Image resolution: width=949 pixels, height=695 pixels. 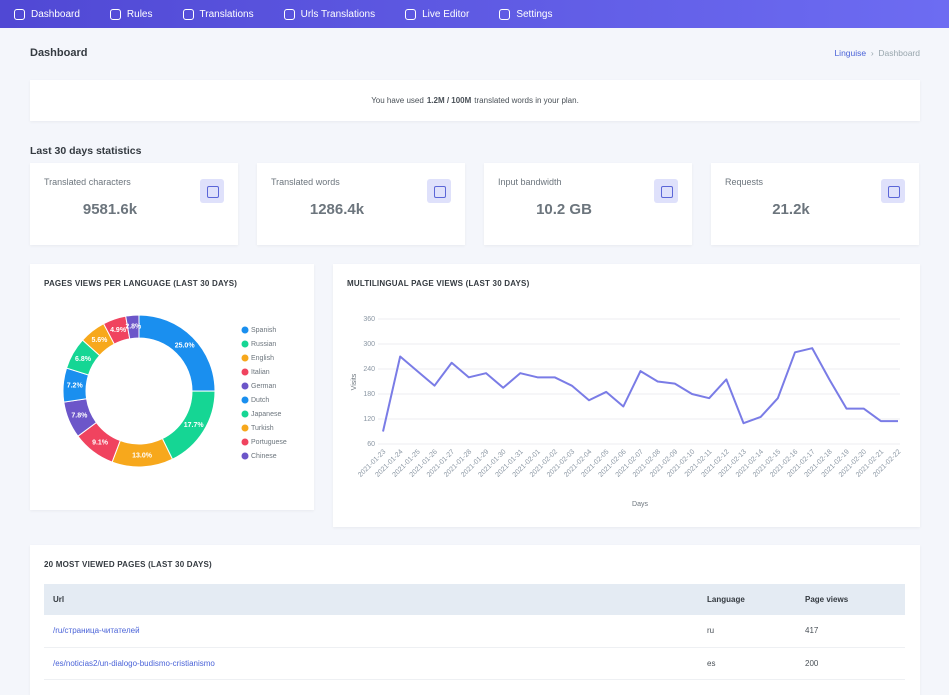 I want to click on stat-value: 9581.6k, so click(x=110, y=209).